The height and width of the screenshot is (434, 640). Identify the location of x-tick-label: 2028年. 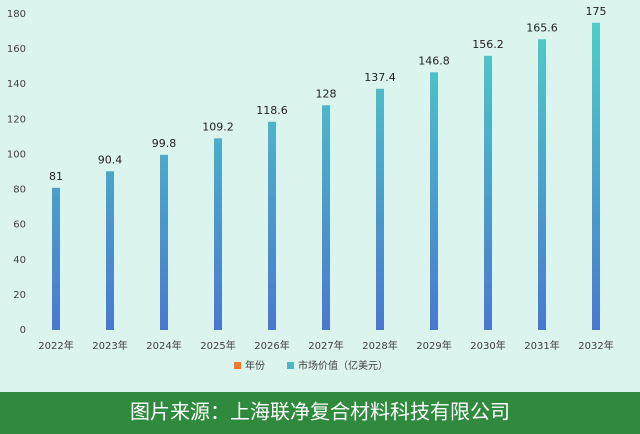
(379, 345).